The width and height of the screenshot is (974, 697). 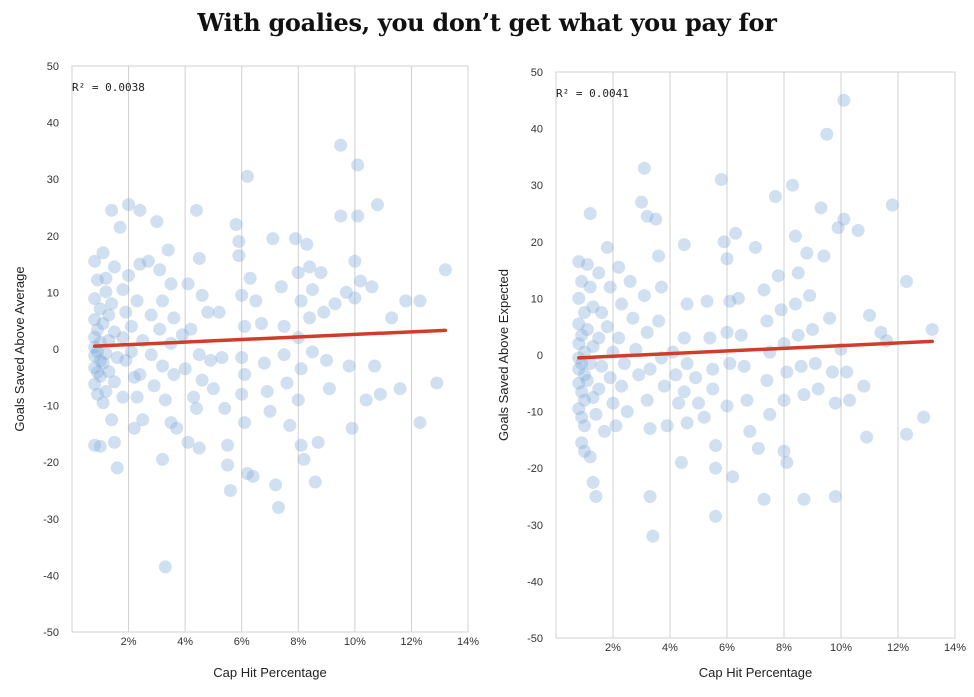 What do you see at coordinates (53, 124) in the screenshot?
I see `y-tick-label: 40` at bounding box center [53, 124].